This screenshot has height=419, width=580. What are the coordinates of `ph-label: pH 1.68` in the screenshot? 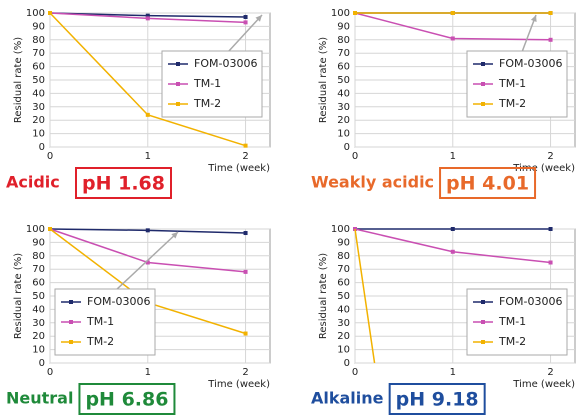 It's located at (123, 184).